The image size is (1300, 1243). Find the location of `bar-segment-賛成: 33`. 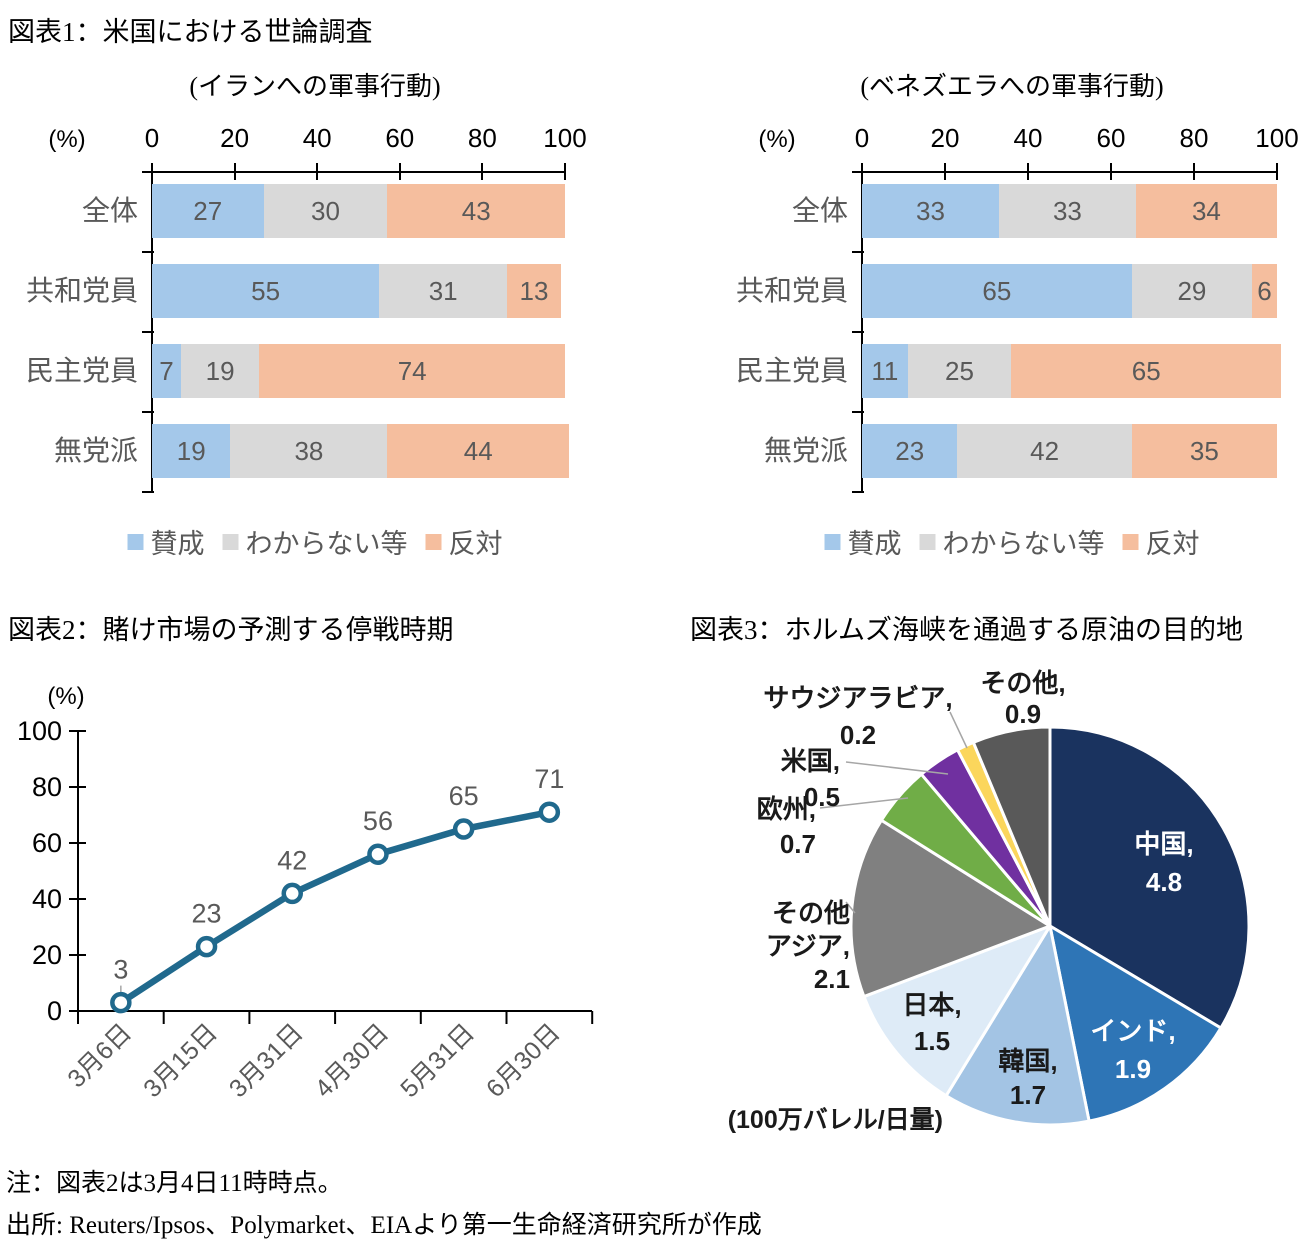

bar-segment-賛成: 33 is located at coordinates (930, 211).